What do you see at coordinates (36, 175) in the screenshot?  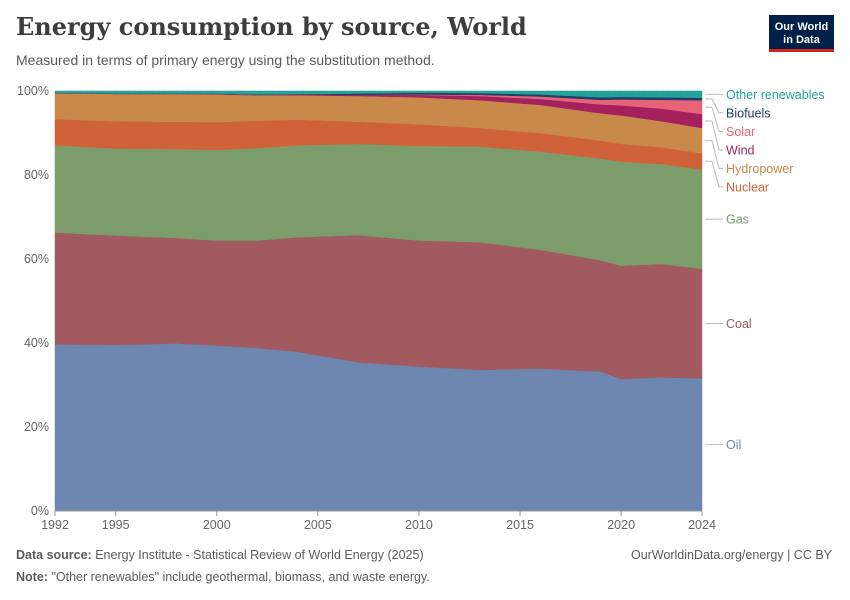 I see `y-tick-label: 80%` at bounding box center [36, 175].